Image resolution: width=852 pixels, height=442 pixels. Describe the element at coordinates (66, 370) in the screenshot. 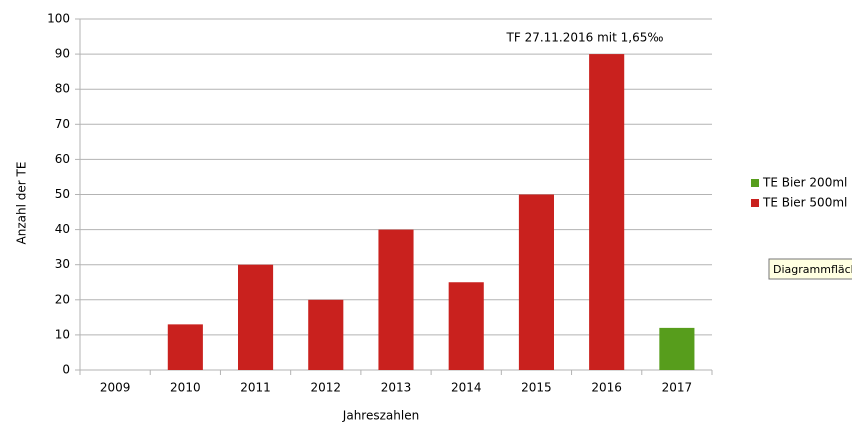

I see `y-tick-label: 0` at that location.